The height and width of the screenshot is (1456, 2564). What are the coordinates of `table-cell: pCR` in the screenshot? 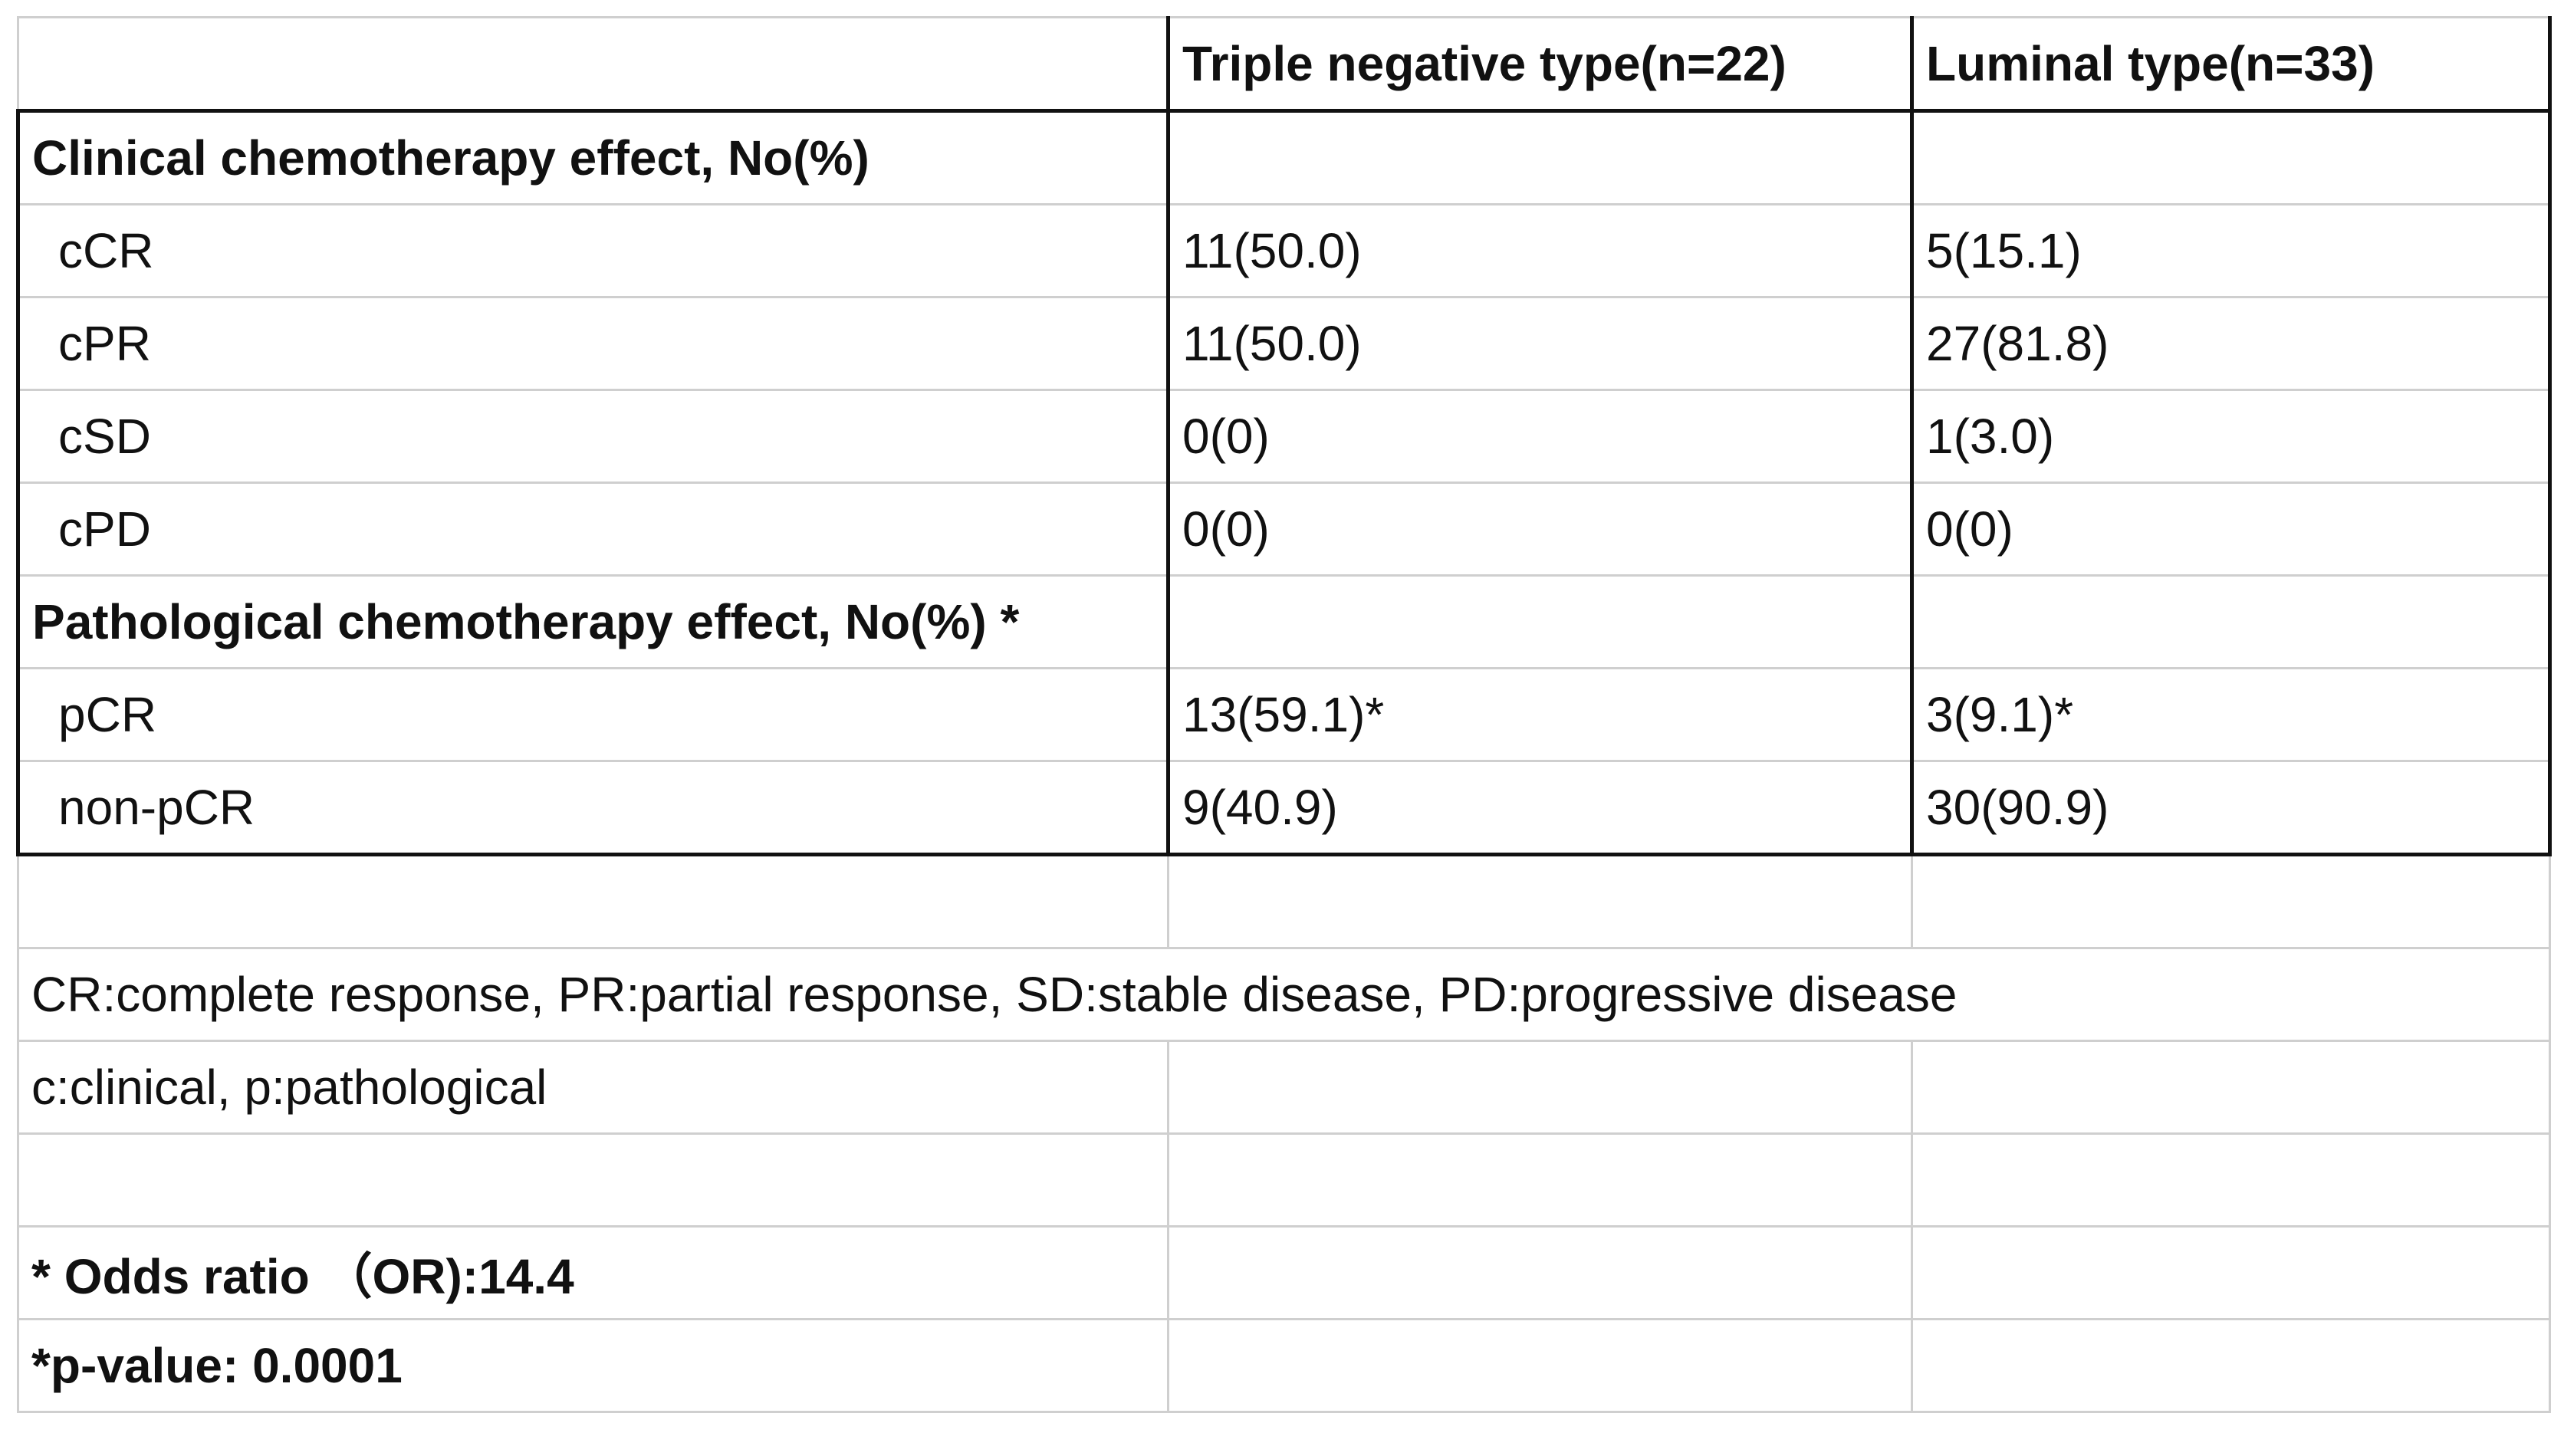 It's located at (592, 714).